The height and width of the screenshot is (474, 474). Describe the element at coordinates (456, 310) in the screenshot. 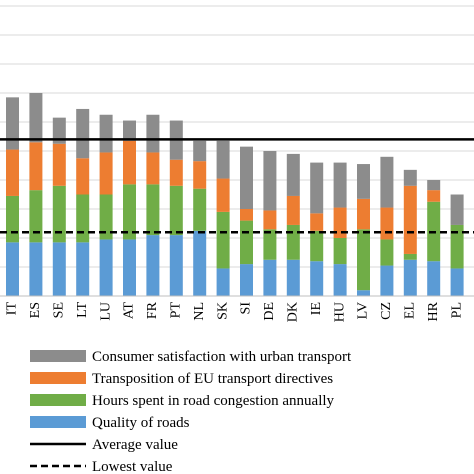

I see `x-tick-label: PL` at that location.